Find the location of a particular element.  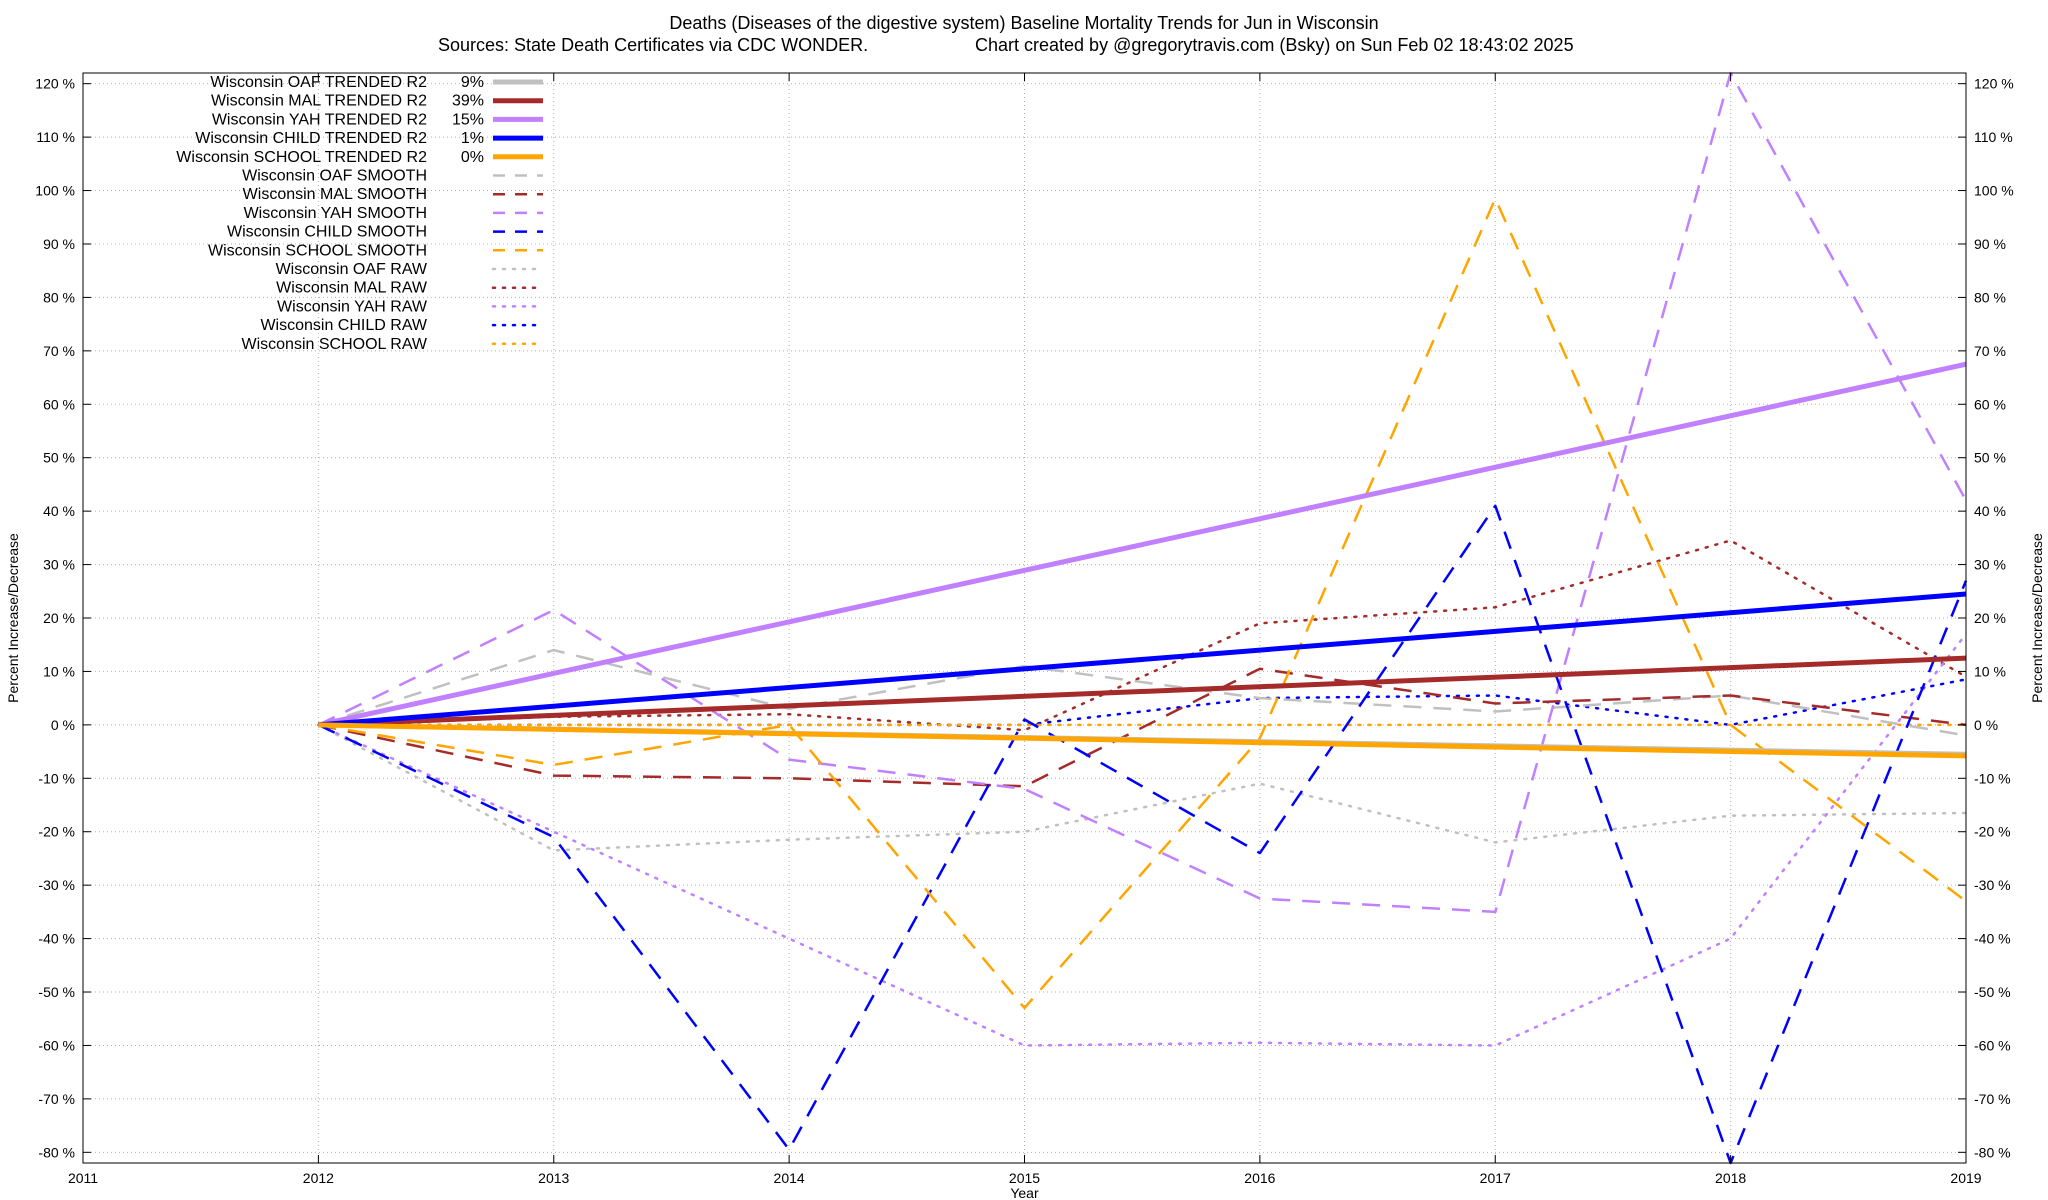

x-tick-label: 2015 is located at coordinates (1024, 1178).